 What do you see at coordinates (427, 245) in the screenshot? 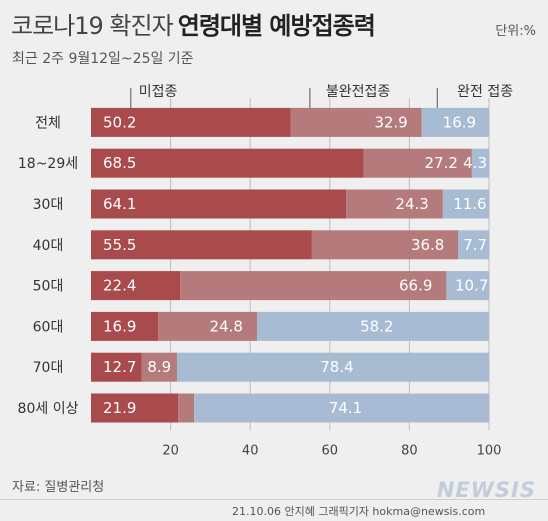
I see `data-label: 36.8` at bounding box center [427, 245].